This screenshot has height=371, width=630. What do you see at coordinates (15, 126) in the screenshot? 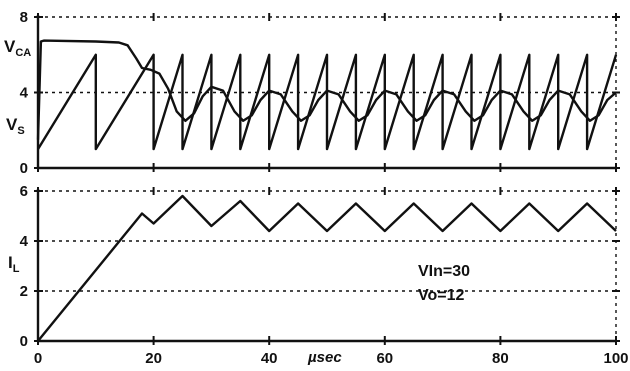
I see `label-vs: VS` at bounding box center [15, 126].